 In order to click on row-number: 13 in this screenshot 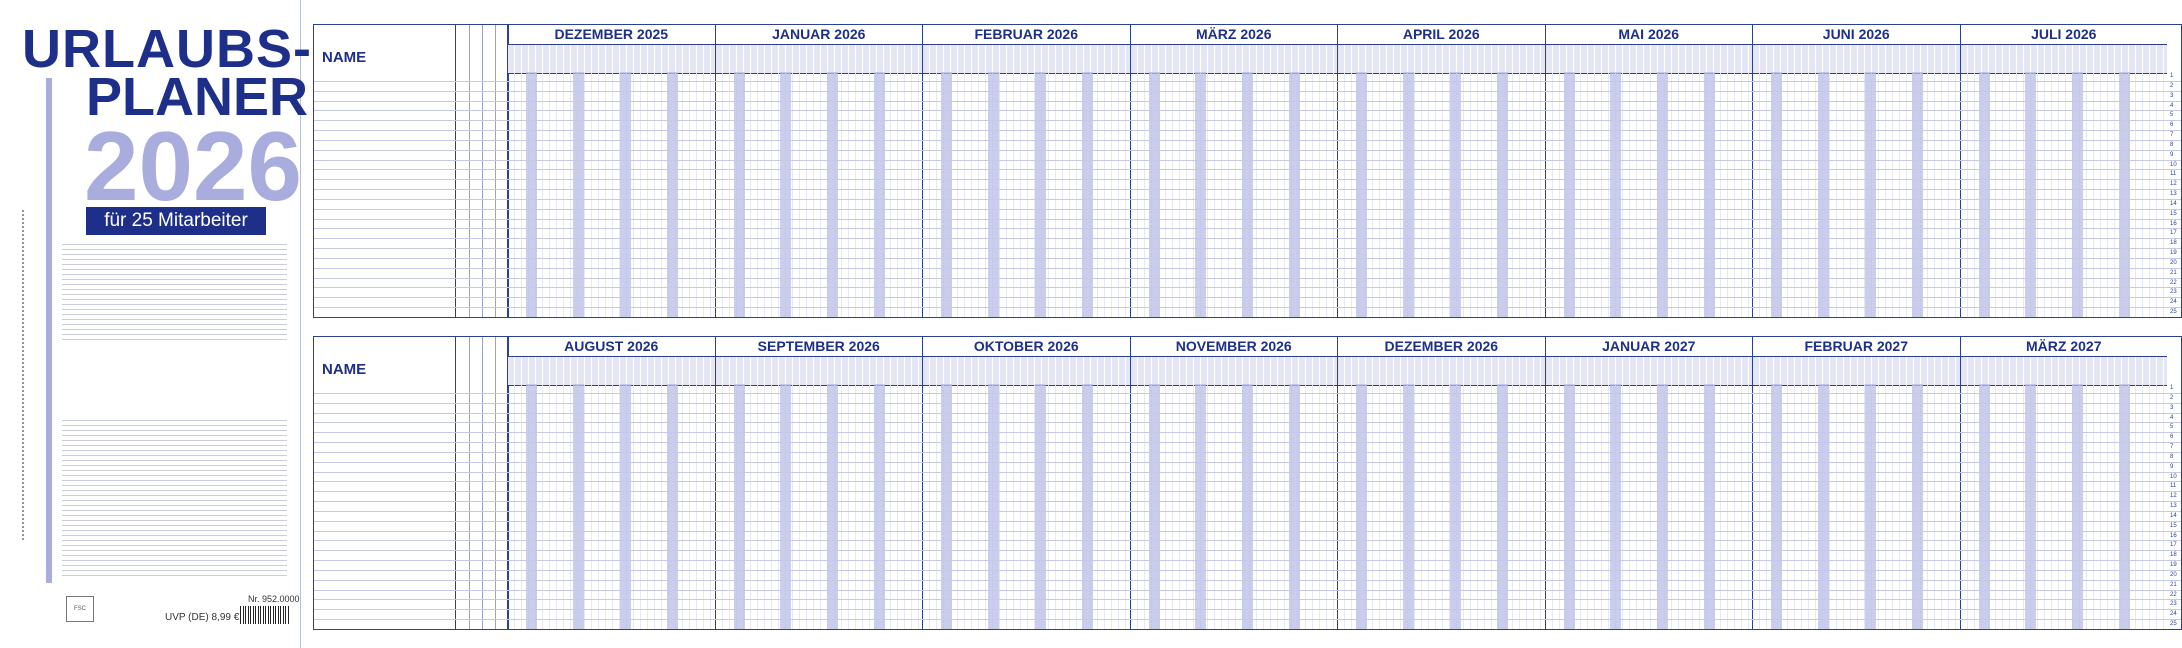, I will do `click(2173, 194)`.